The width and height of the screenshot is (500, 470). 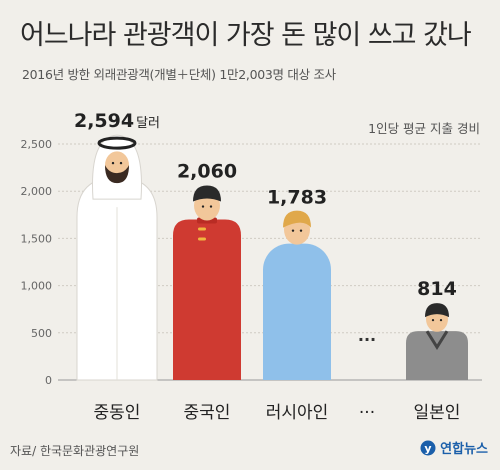 What do you see at coordinates (464, 449) in the screenshot?
I see `logo-text: 연합뉴스` at bounding box center [464, 449].